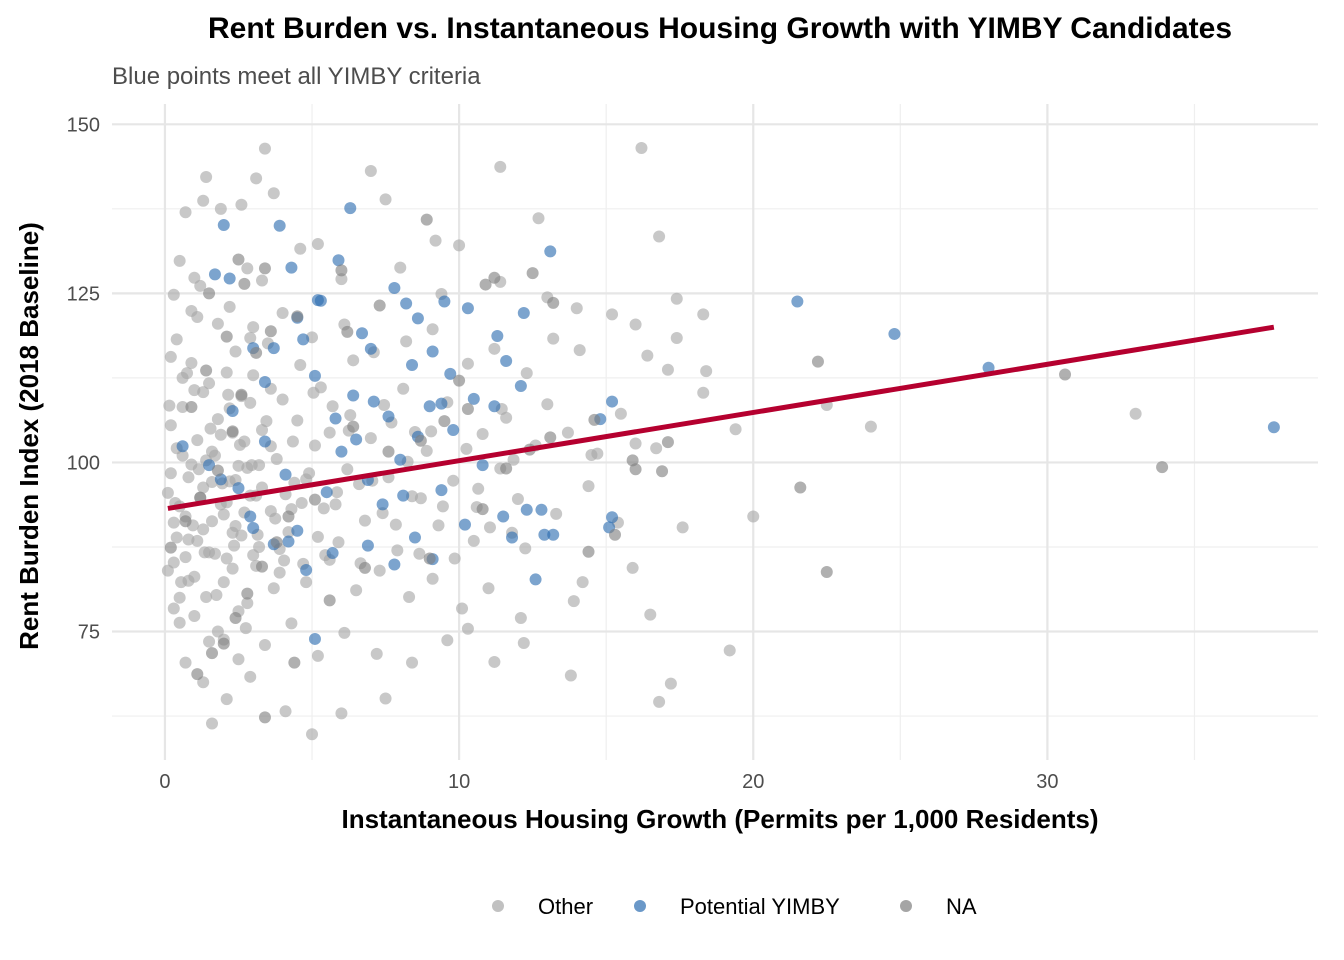 The height and width of the screenshot is (960, 1344). What do you see at coordinates (29, 436) in the screenshot?
I see `y-axis-title: Rent Burden Index (2018 Baseline)` at bounding box center [29, 436].